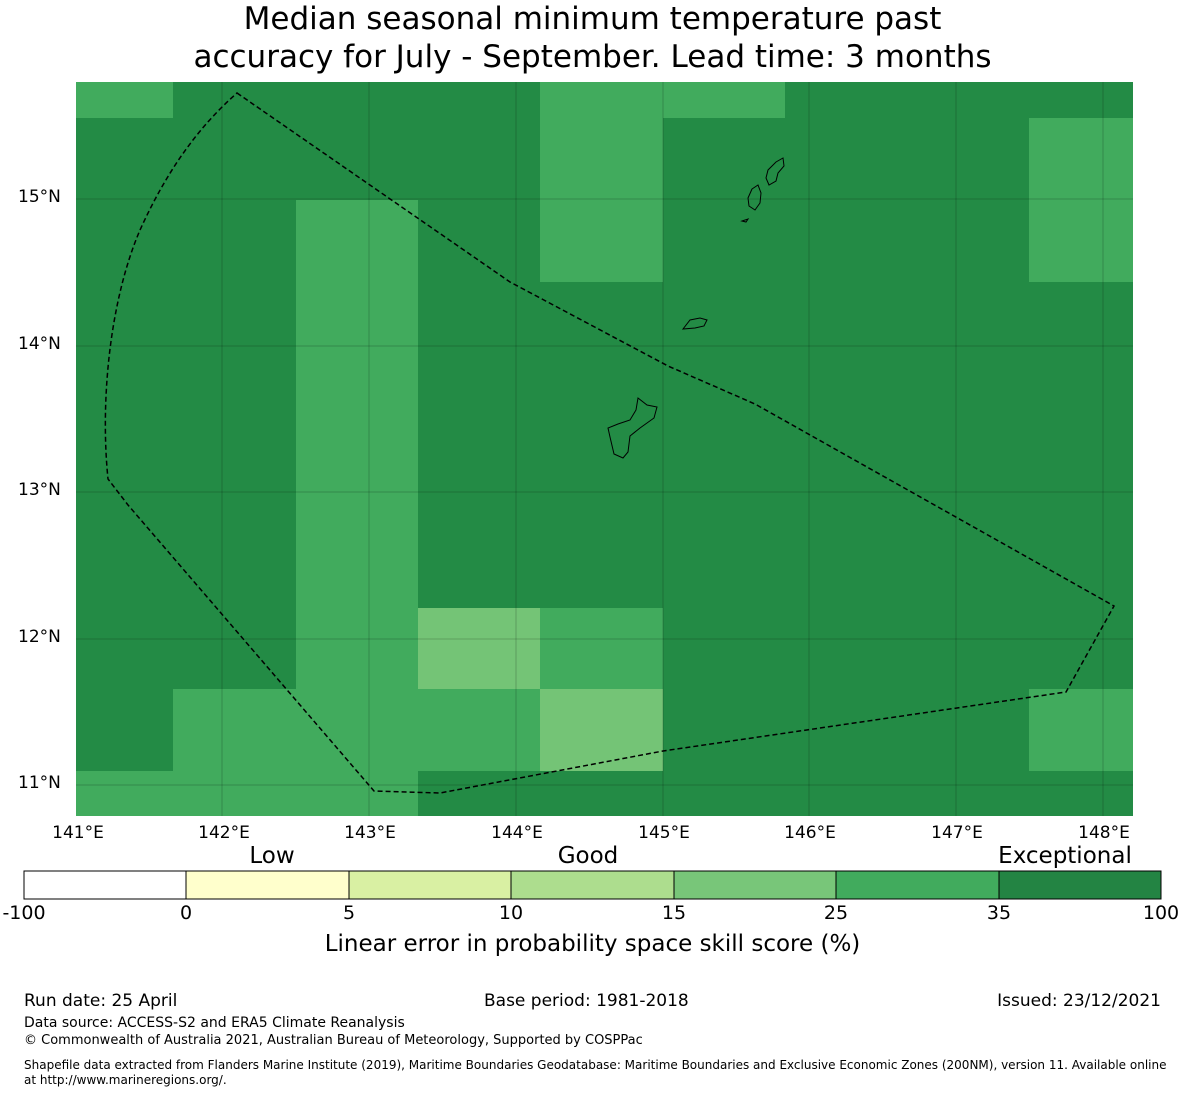 The height and width of the screenshot is (1095, 1185). Describe the element at coordinates (370, 833) in the screenshot. I see `lon-label: 143°E` at that location.